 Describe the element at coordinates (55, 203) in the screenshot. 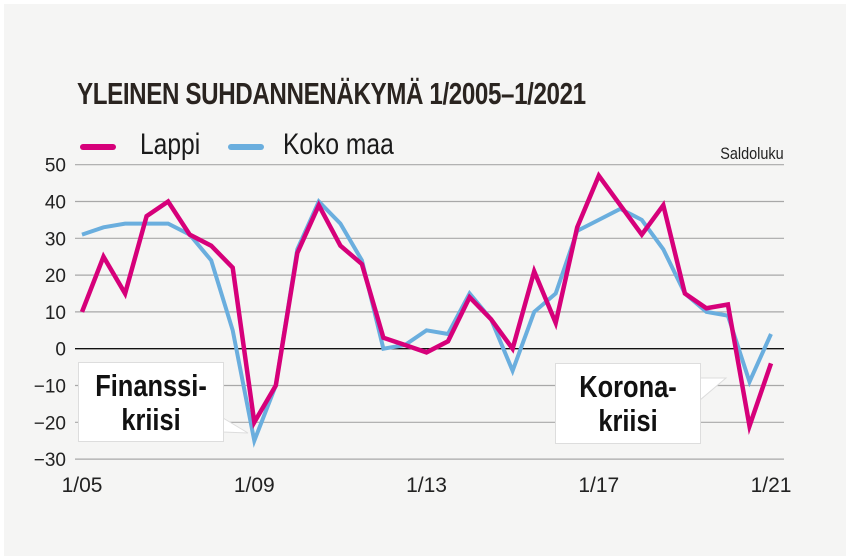

I see `y-tick-label: 40` at that location.